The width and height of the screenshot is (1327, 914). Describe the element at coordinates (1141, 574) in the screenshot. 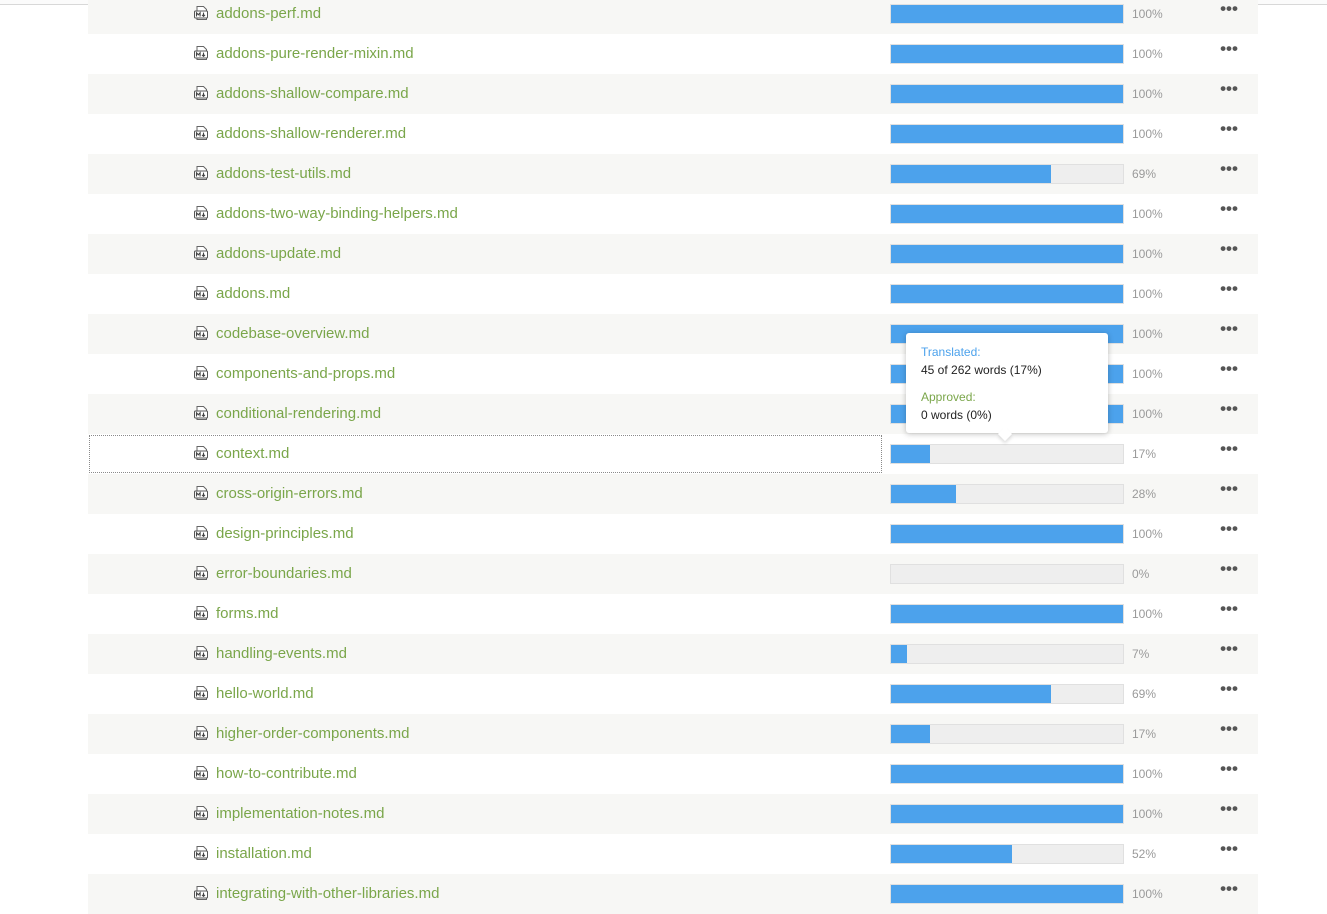

I see `progress-percent: 0%` at that location.